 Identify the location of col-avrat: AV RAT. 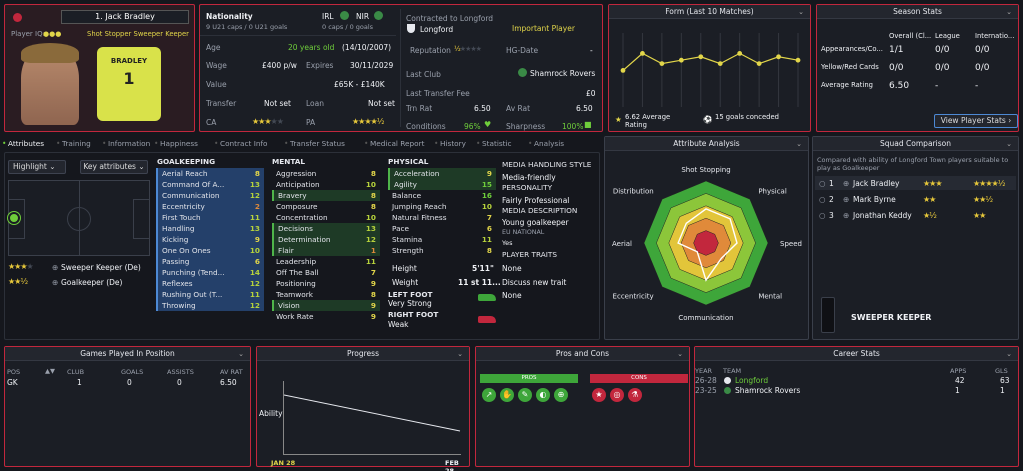
(231, 372).